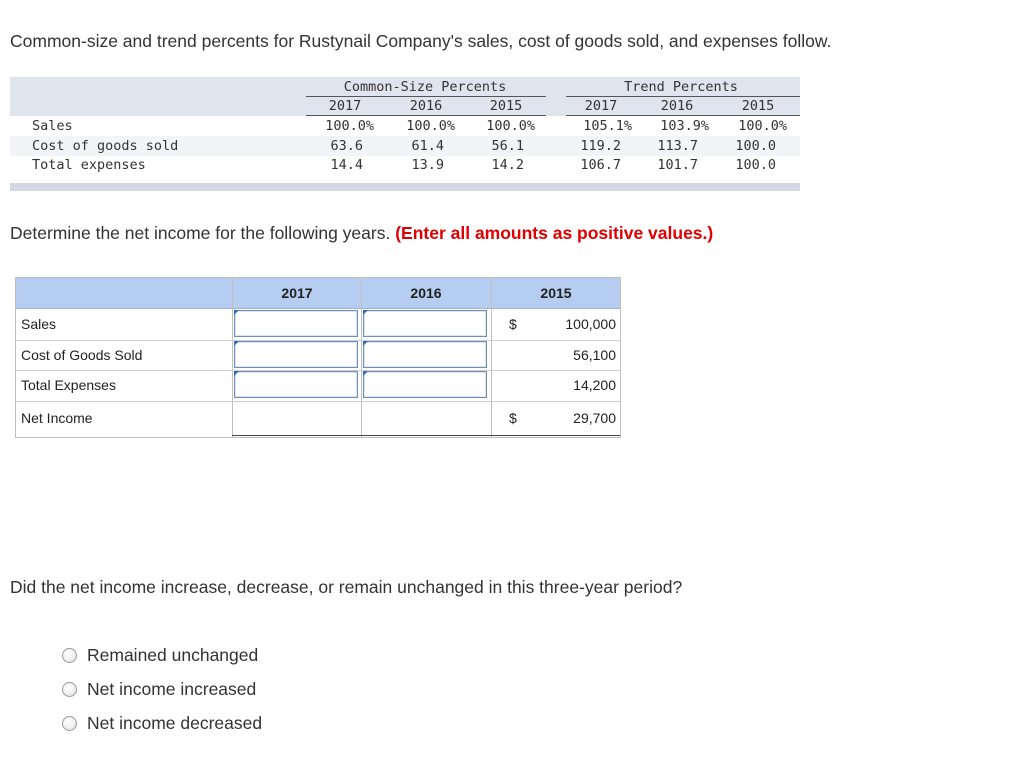  Describe the element at coordinates (296, 323) in the screenshot. I see `sales-2017-input` at that location.